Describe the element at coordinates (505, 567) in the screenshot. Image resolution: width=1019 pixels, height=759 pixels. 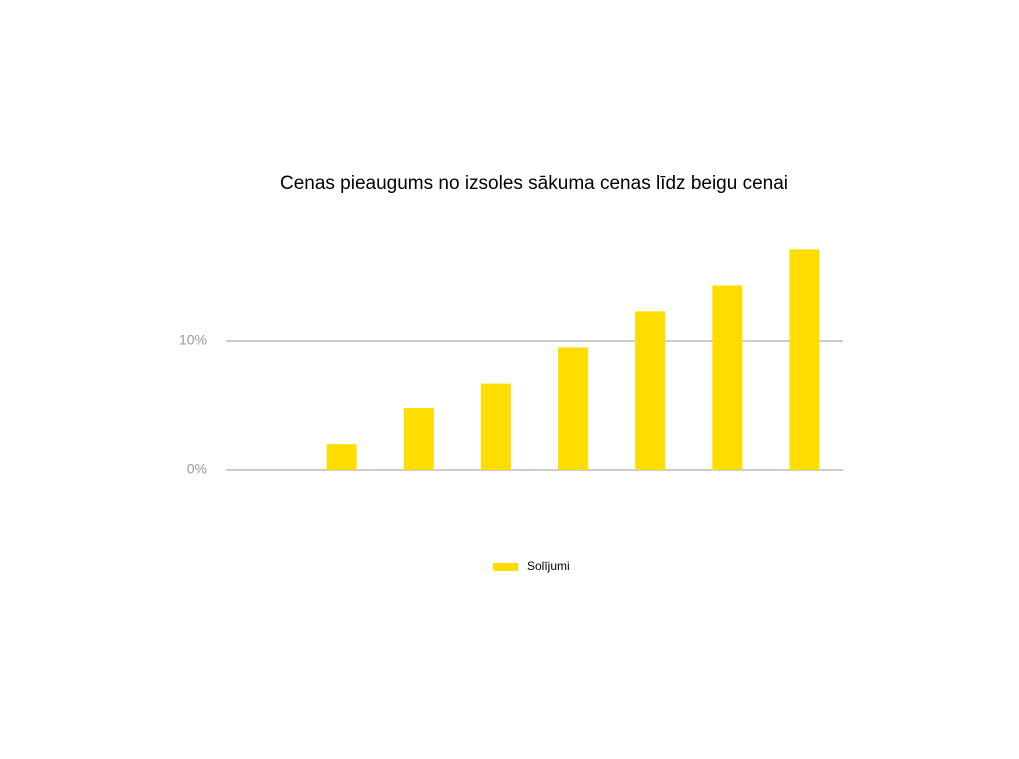
I see `legend-swatch` at that location.